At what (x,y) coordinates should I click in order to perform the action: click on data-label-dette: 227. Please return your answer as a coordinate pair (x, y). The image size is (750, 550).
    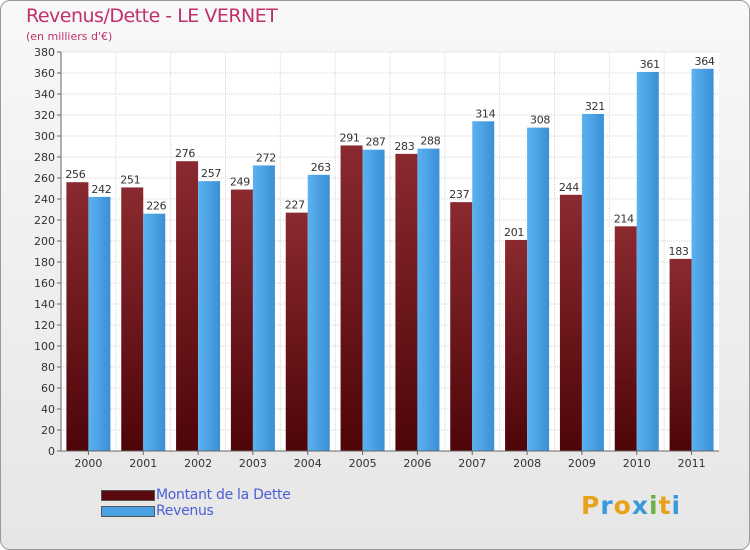
    Looking at the image, I should click on (295, 205).